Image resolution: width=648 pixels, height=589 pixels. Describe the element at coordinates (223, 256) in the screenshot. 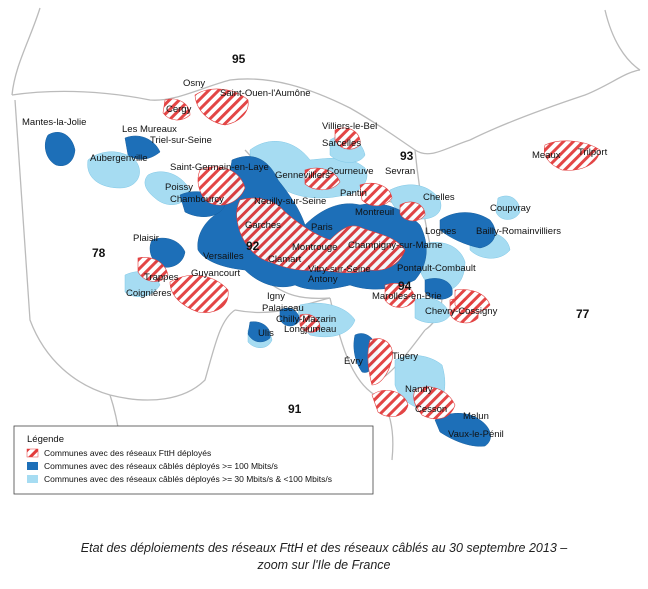

I see `town-label: Versailles` at that location.